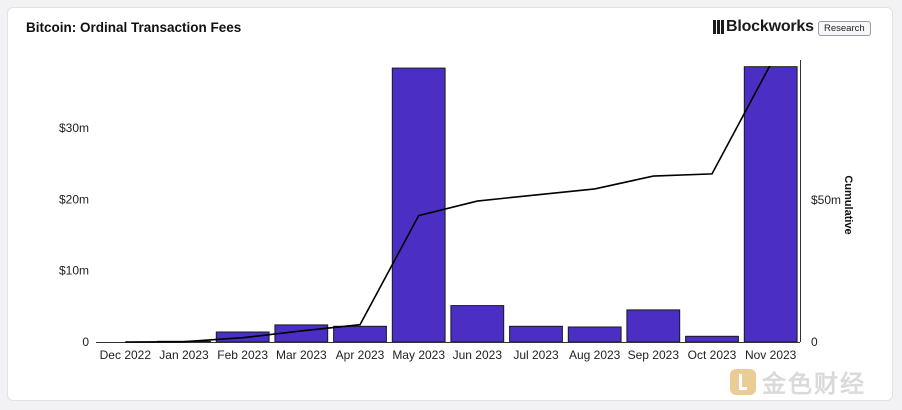 The height and width of the screenshot is (410, 902). Describe the element at coordinates (653, 326) in the screenshot. I see `bar-sep-2023` at that location.